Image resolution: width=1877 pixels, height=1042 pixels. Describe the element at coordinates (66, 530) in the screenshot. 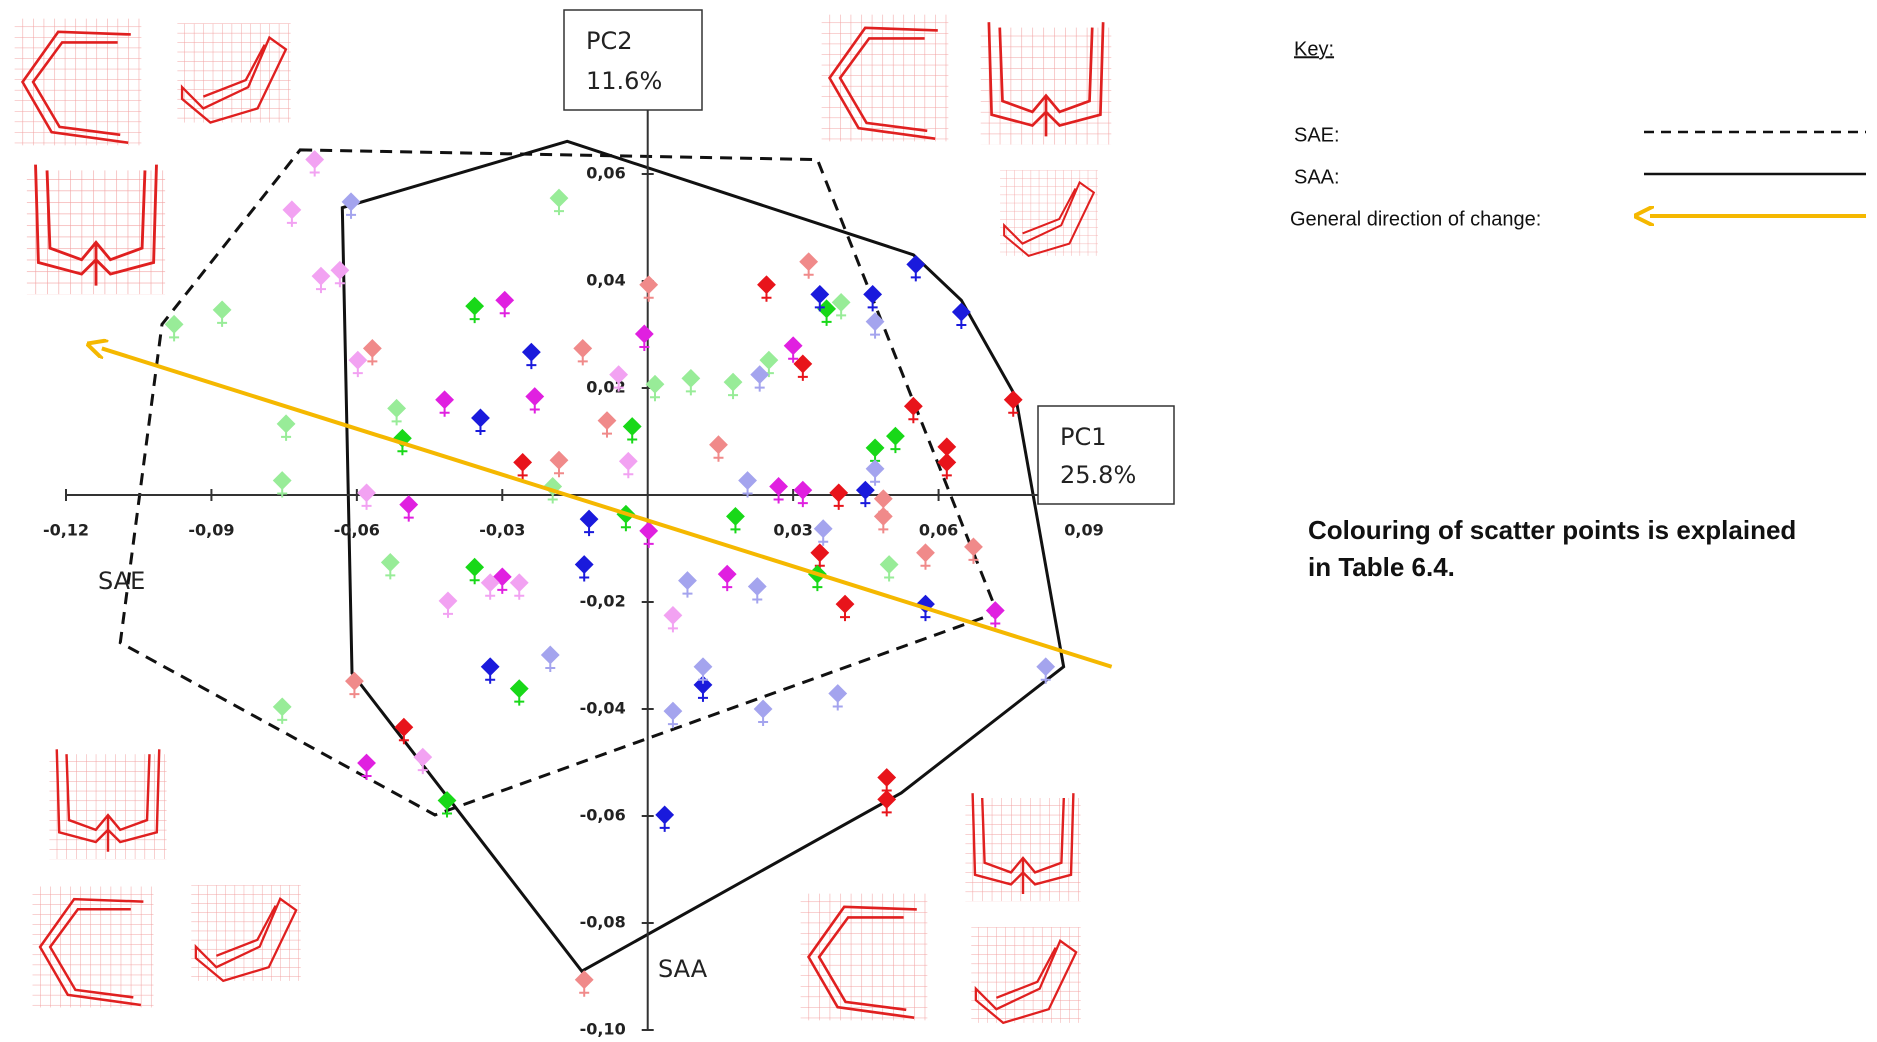

I see `x-tick-label: -0,12` at that location.